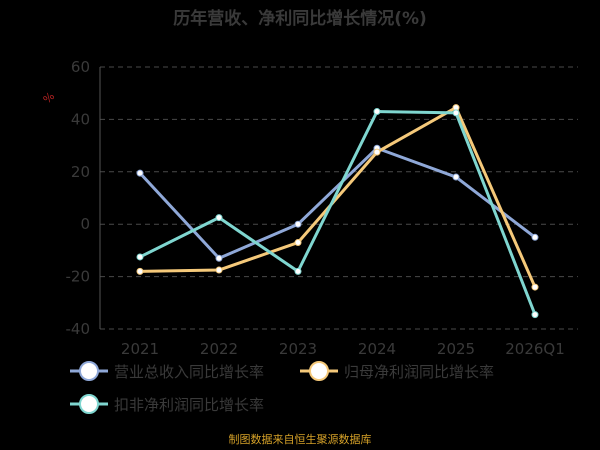 This screenshot has width=600, height=450. I want to click on y-tick-label: -40, so click(78, 329).